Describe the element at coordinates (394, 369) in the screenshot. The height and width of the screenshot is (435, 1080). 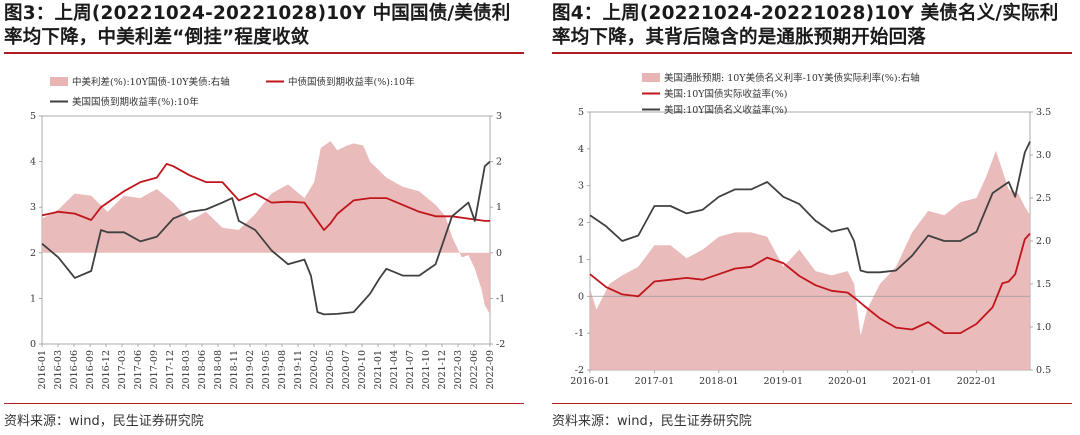
I see `x-tick-label: 2021-04` at that location.